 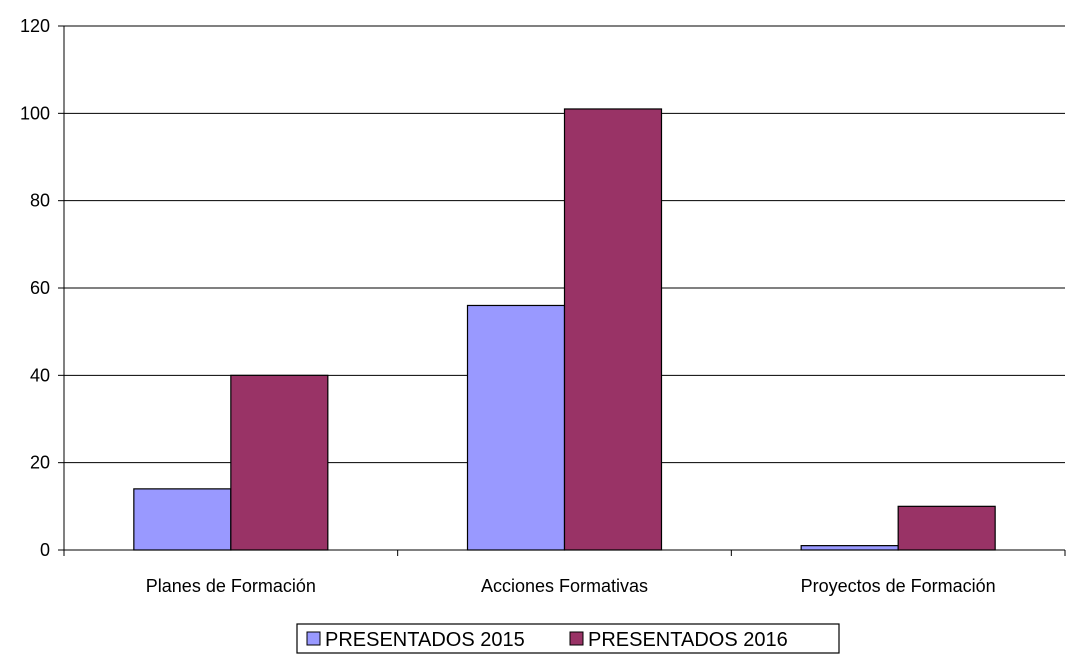 What do you see at coordinates (688, 640) in the screenshot?
I see `legend-label: PRESENTADOS 2016` at bounding box center [688, 640].